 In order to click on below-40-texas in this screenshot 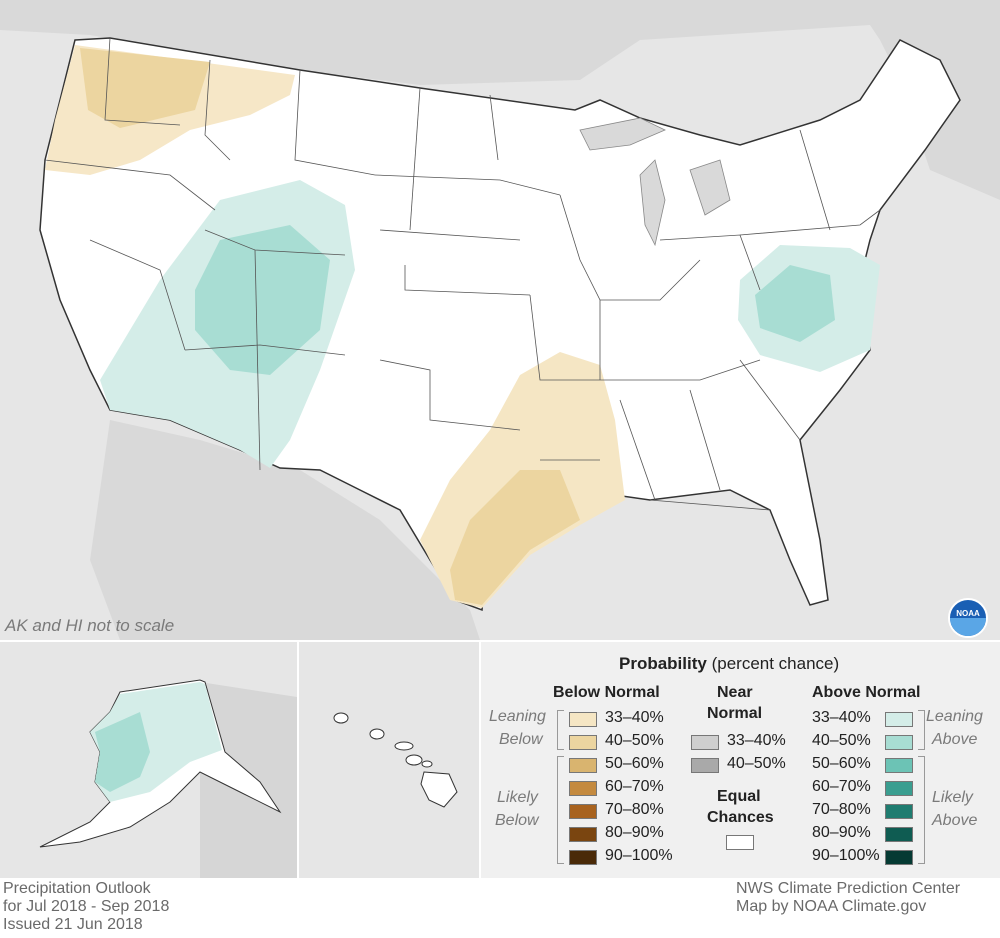, I will do `click(515, 537)`.